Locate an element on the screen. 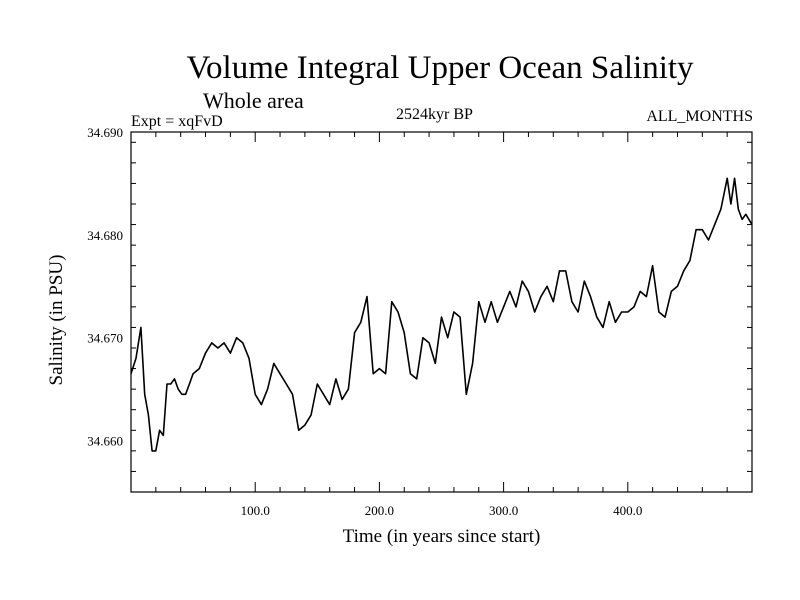  chart-title: Volume Integral Upper Ocean Salinity is located at coordinates (440, 68).